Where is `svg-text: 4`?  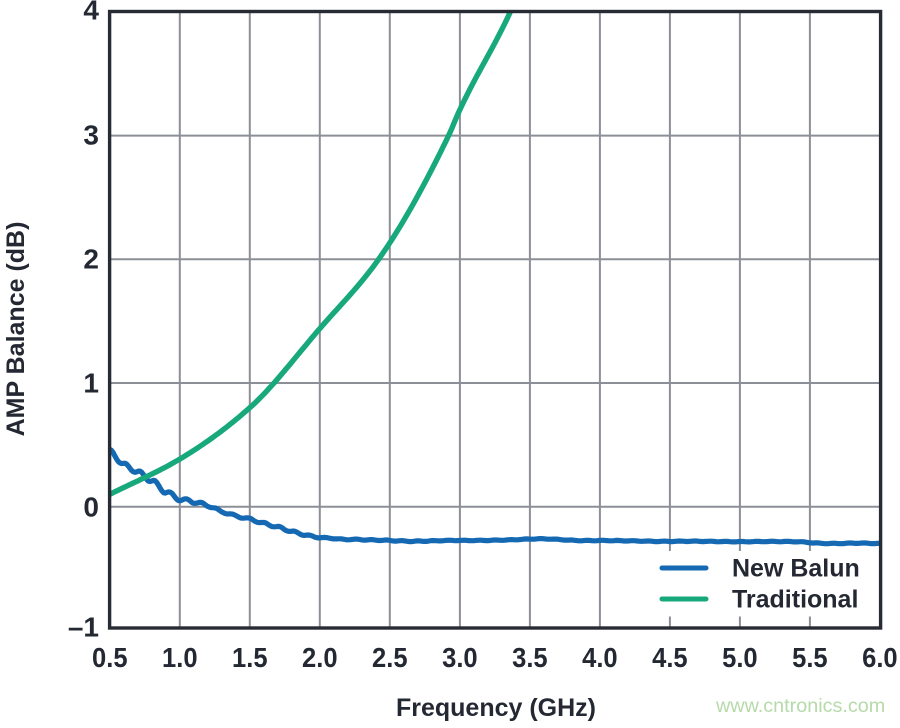 svg-text: 4 is located at coordinates (91, 12).